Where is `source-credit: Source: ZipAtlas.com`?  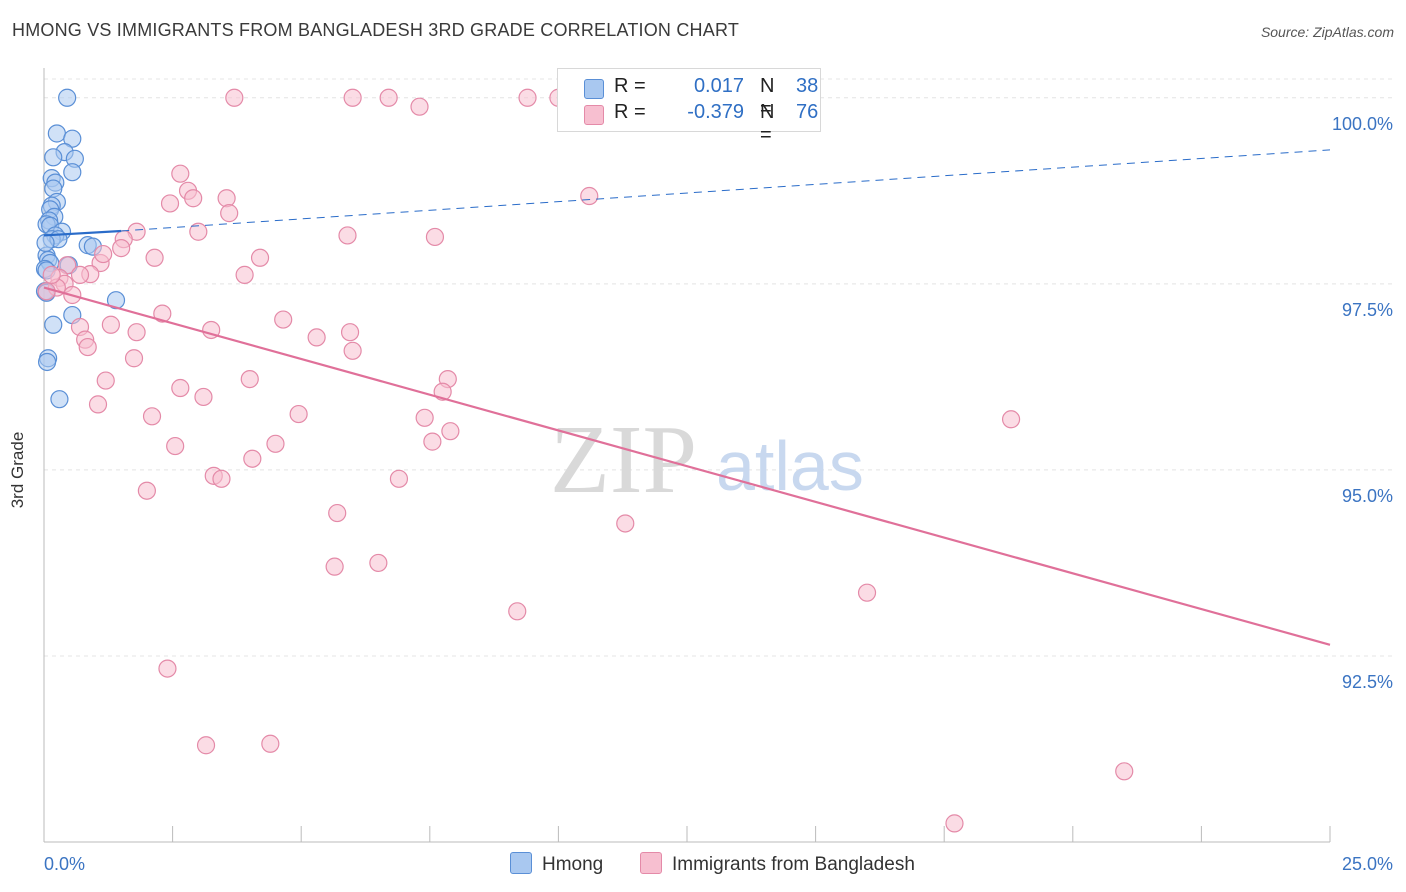
source-credit: Source: ZipAtlas.com is located at coordinates (1327, 32).